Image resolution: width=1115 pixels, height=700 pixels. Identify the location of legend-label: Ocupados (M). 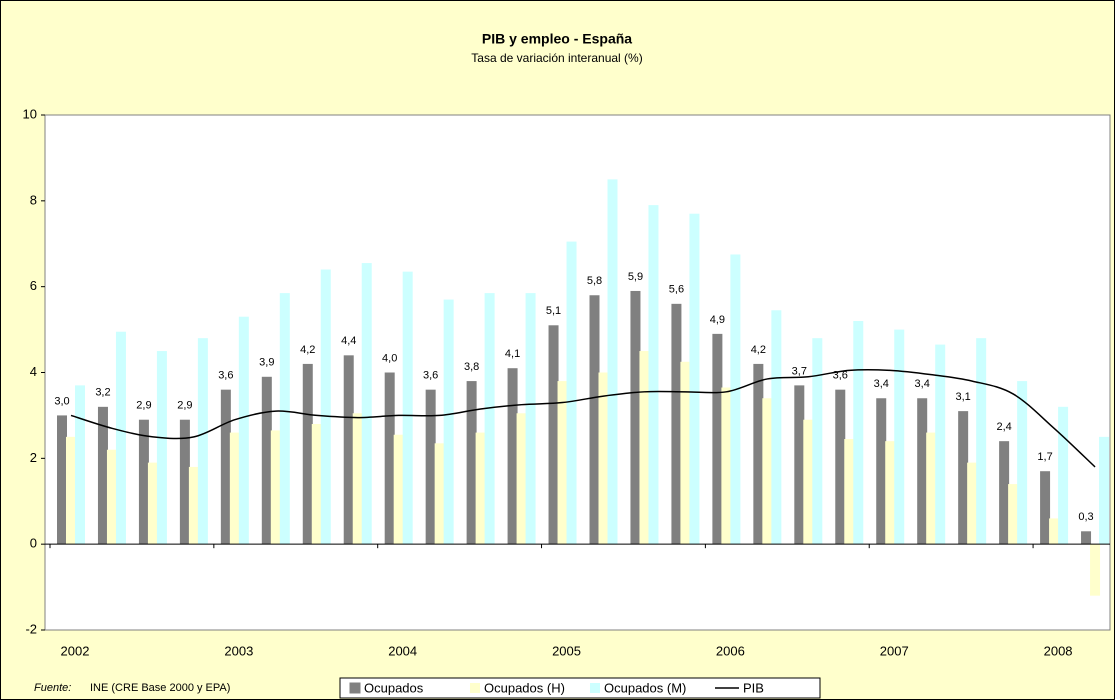
(645, 687).